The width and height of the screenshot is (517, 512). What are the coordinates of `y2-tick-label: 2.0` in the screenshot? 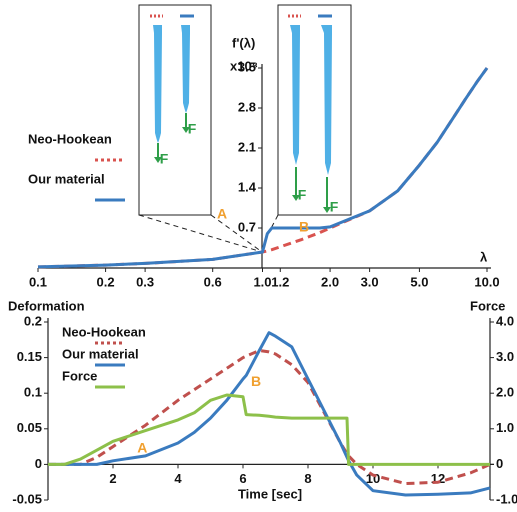 It's located at (505, 392).